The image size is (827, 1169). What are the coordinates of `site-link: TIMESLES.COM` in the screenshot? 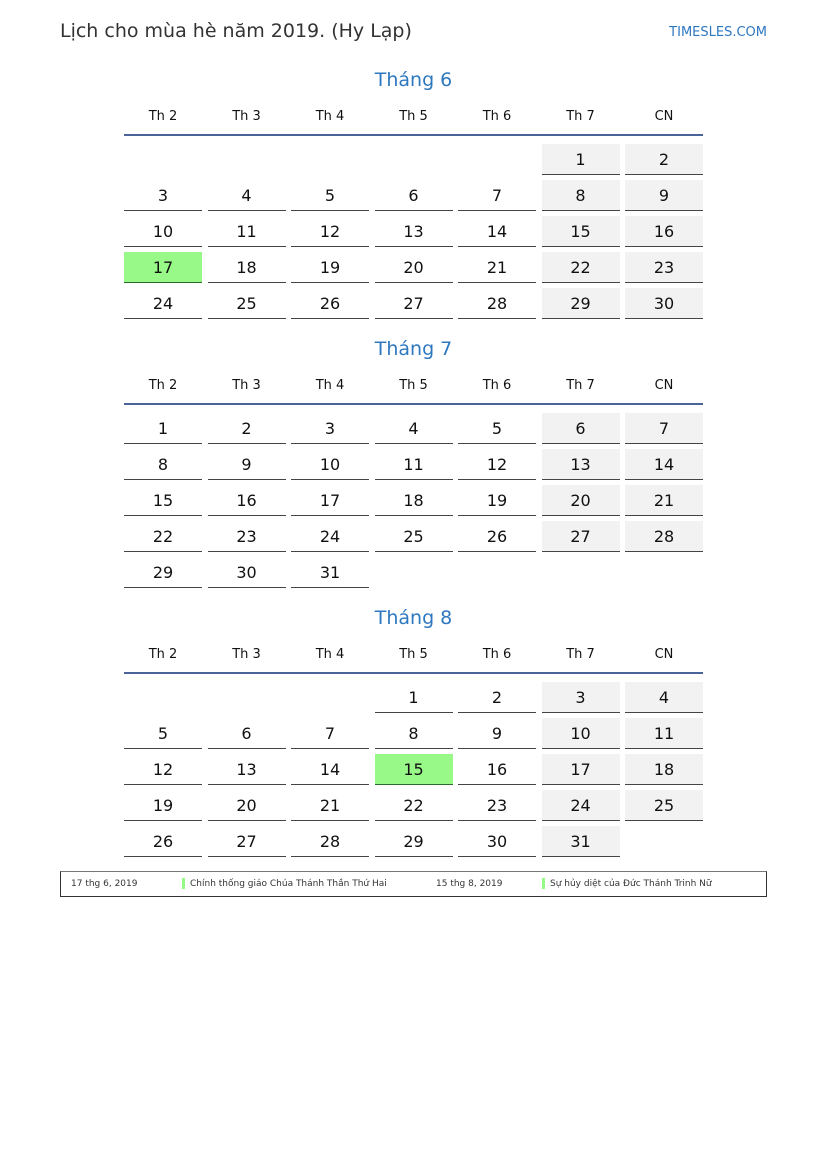 It's located at (718, 32).